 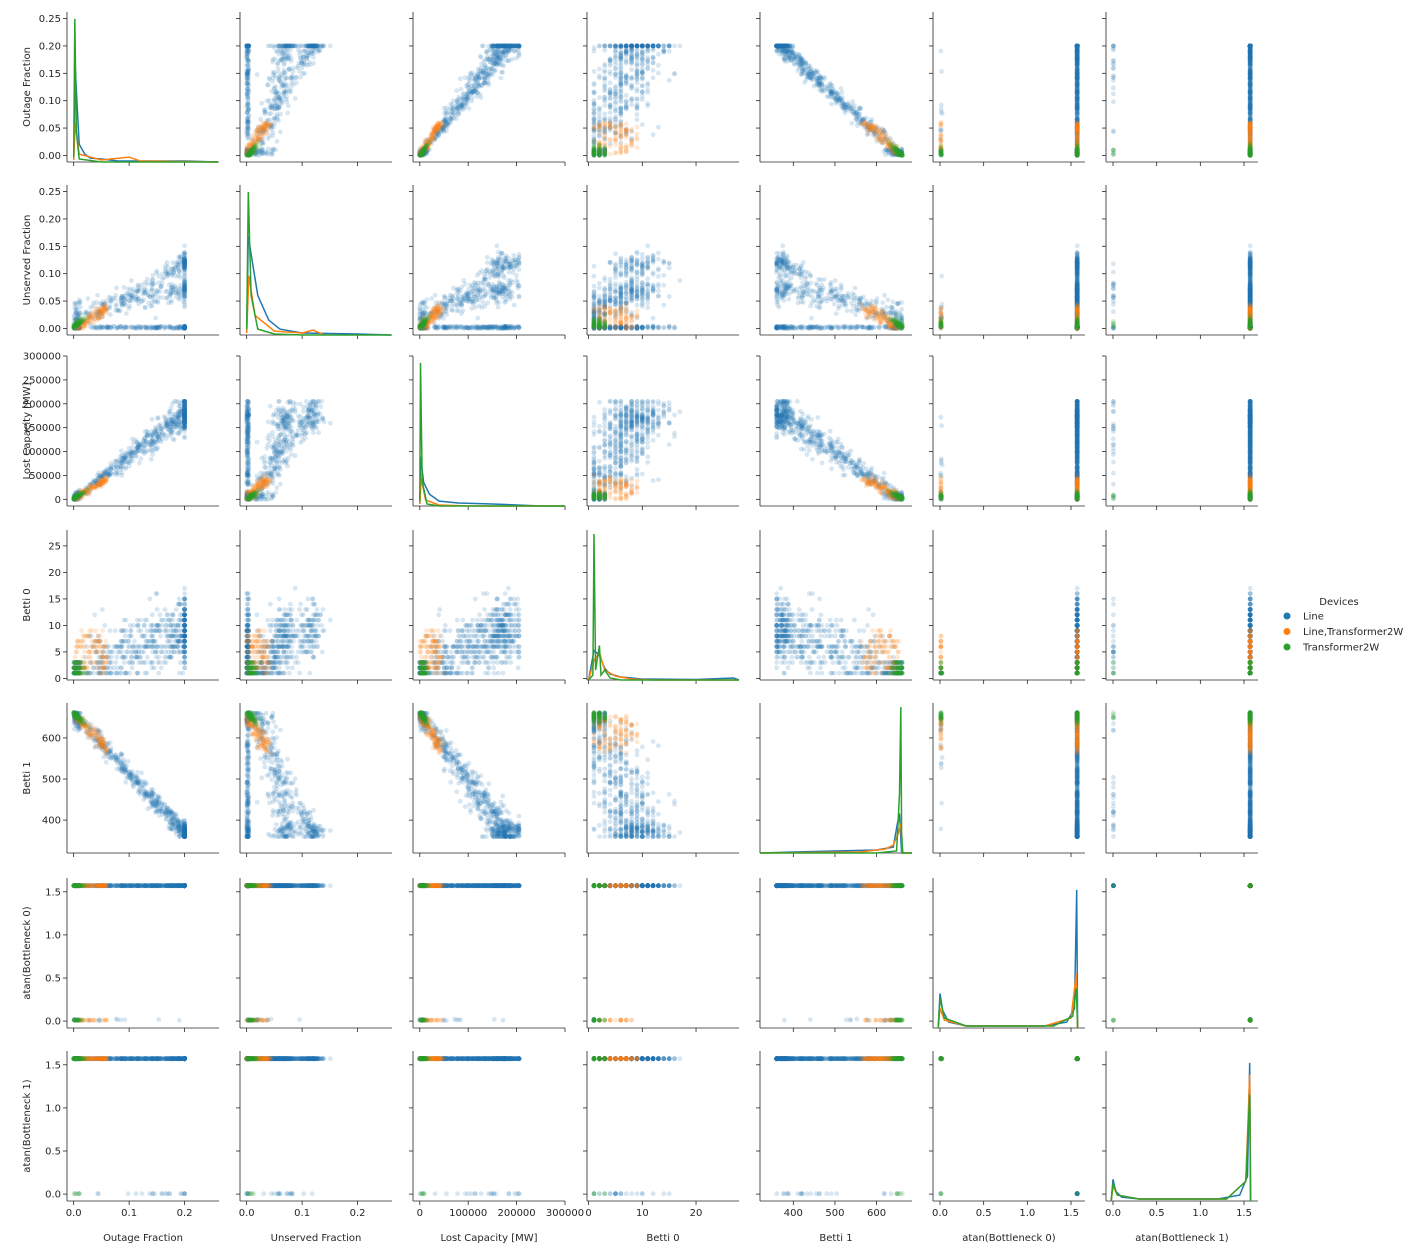 What do you see at coordinates (50, 156) in the screenshot?
I see `y-tick-label: 0.00` at bounding box center [50, 156].